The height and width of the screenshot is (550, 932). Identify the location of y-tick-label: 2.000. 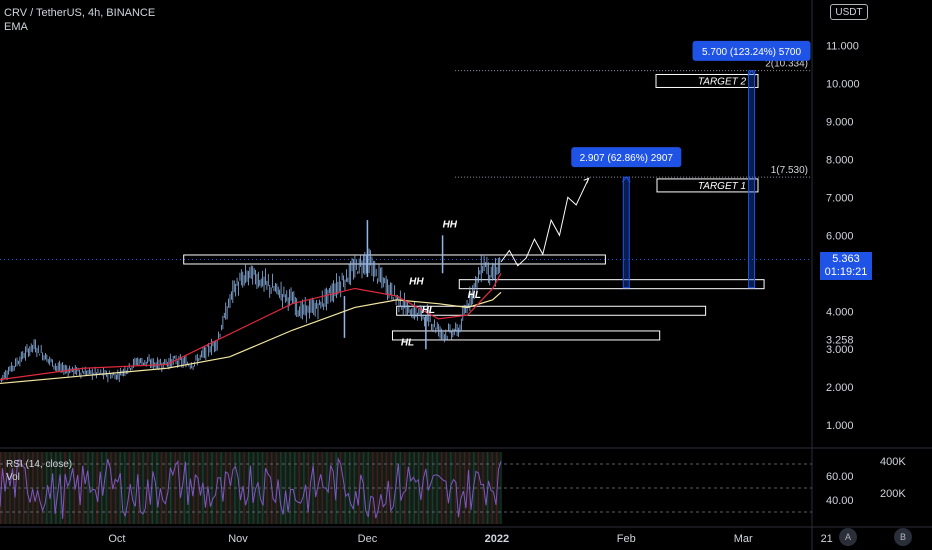
(840, 388).